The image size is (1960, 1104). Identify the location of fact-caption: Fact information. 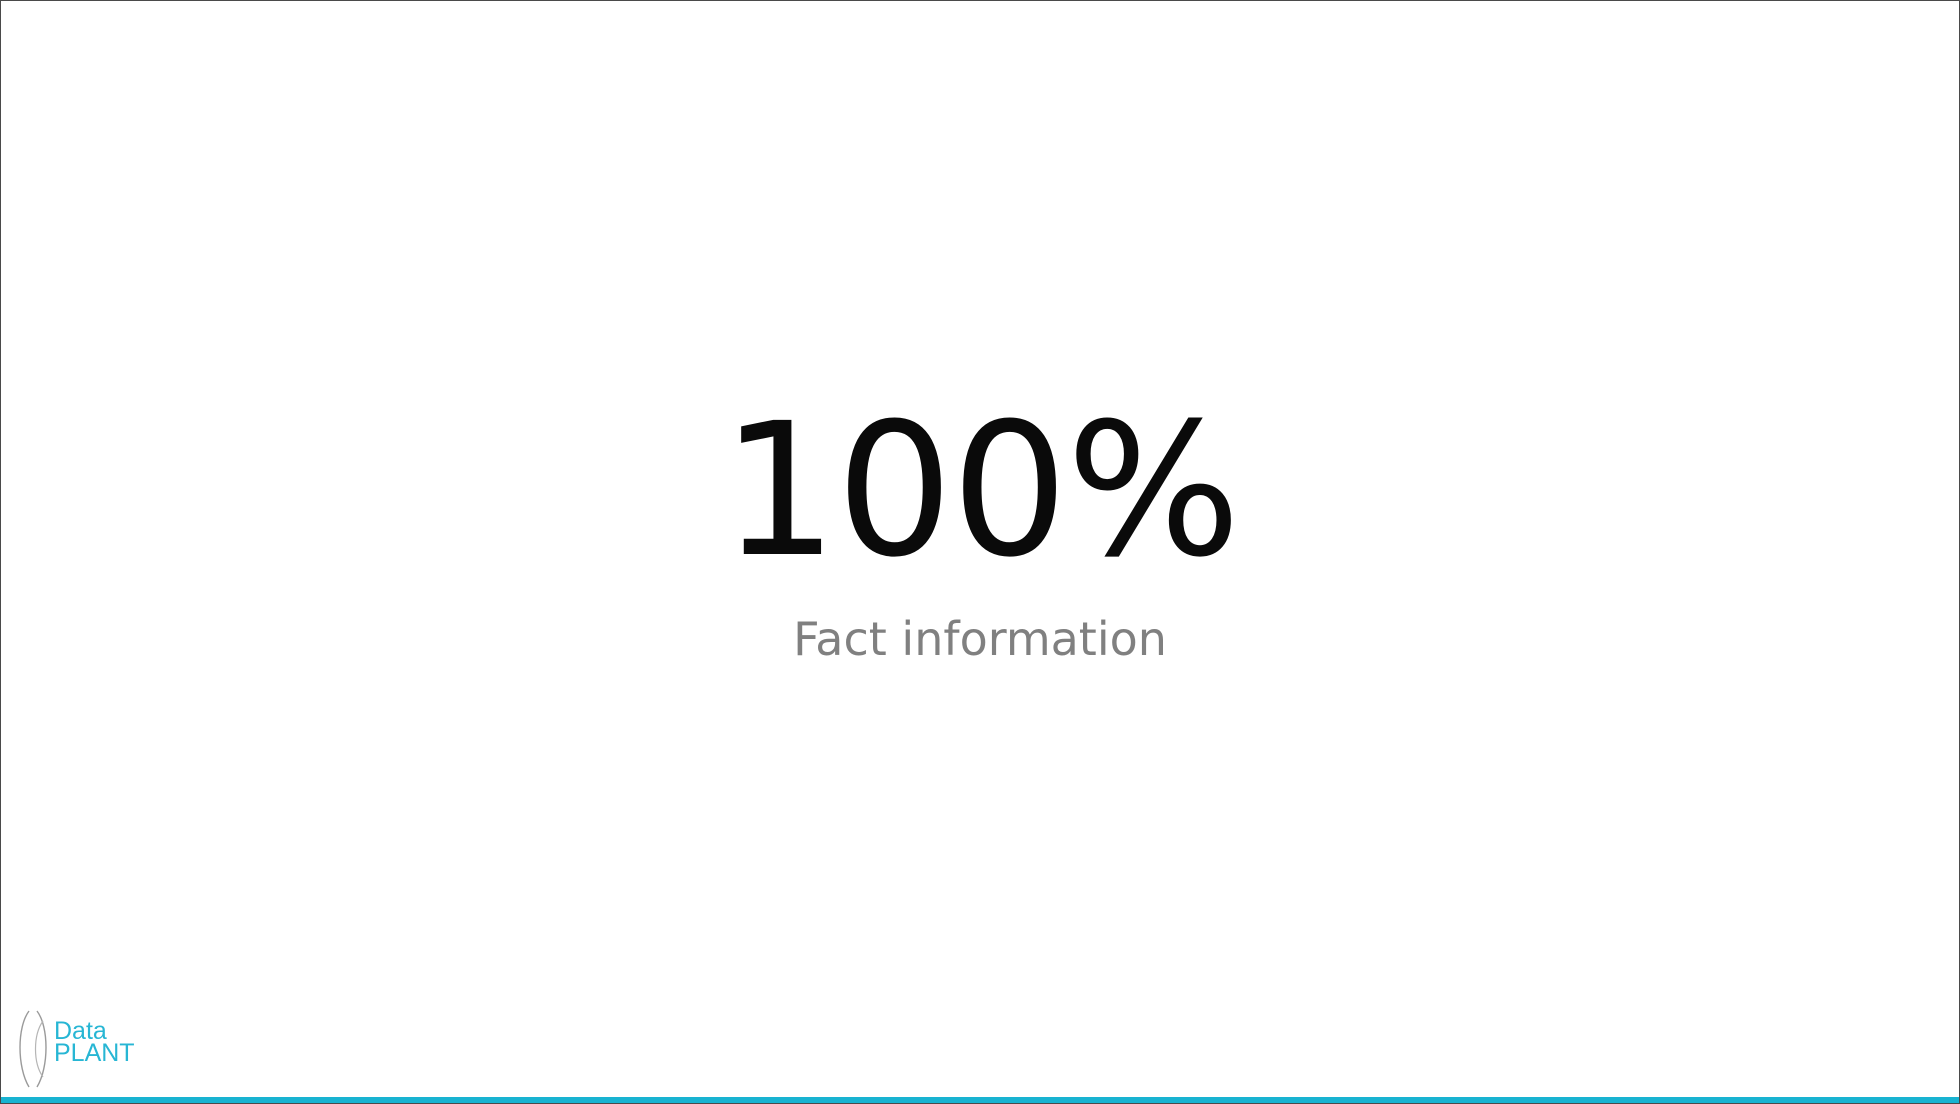
(980, 639).